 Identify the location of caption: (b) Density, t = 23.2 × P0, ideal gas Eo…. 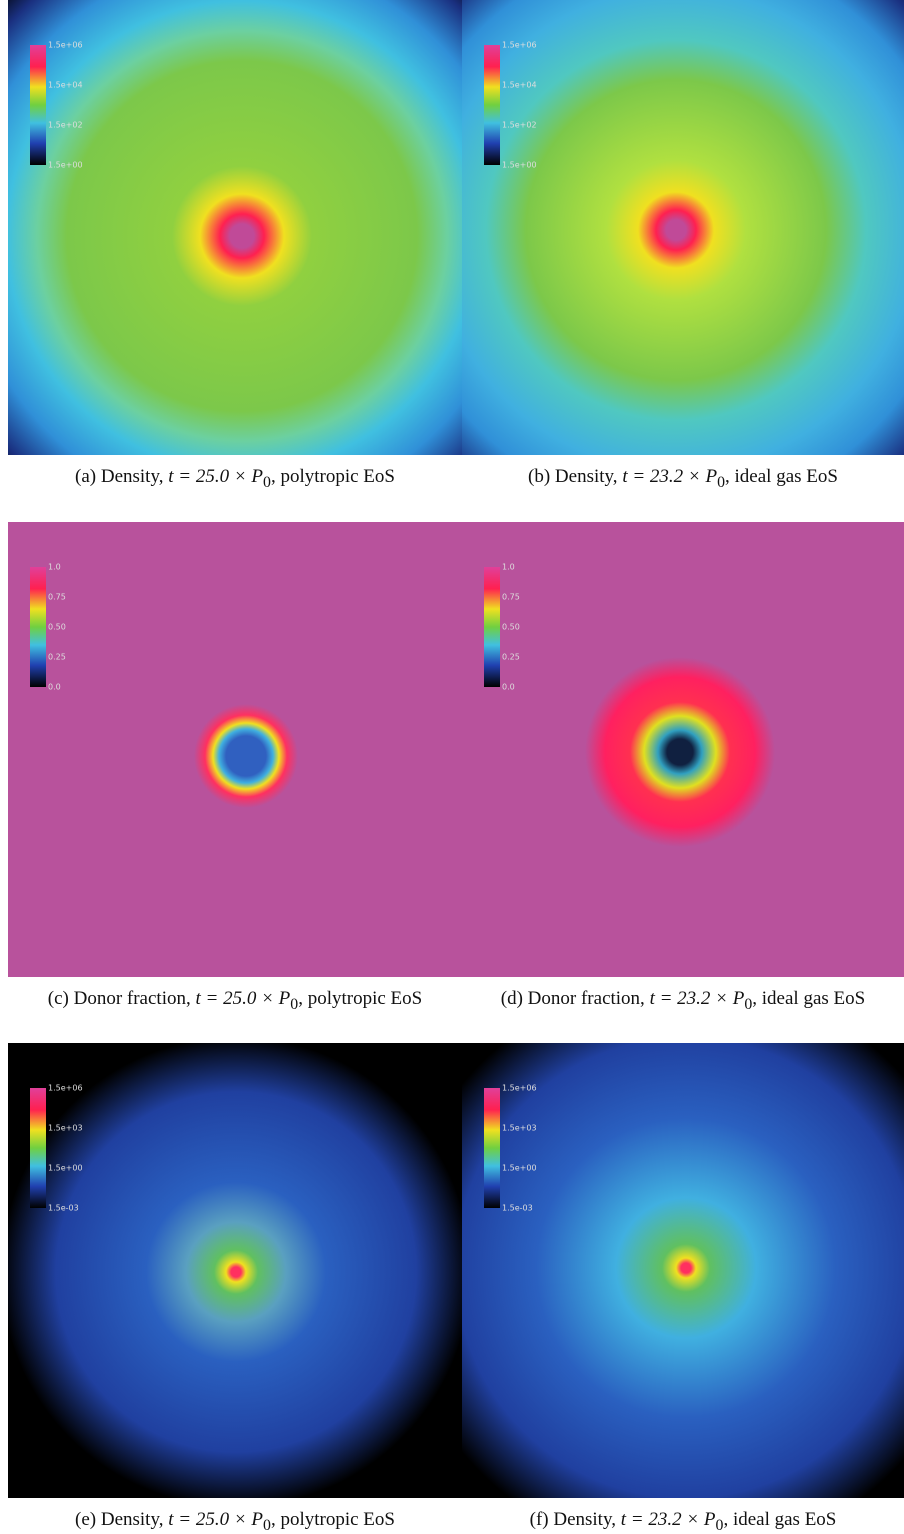
(683, 479).